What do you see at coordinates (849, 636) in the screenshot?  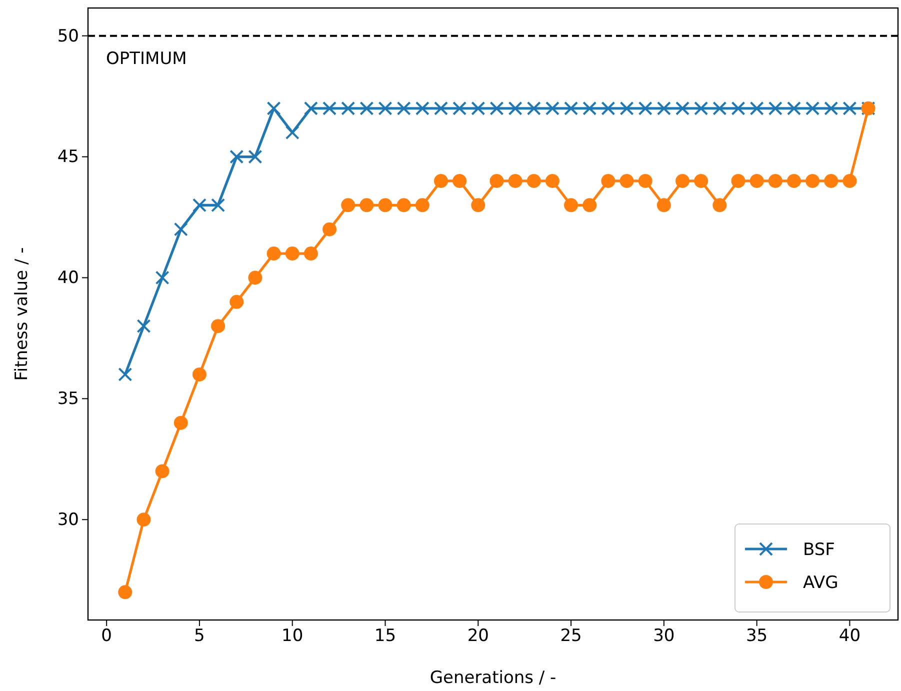 I see `x-tick-label: 40` at bounding box center [849, 636].